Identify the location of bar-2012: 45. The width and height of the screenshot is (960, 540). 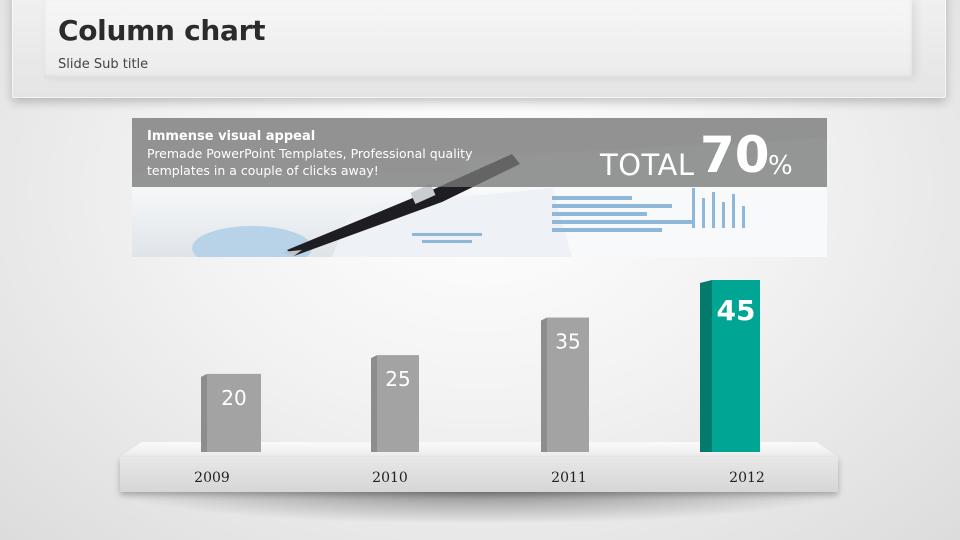
(730, 366).